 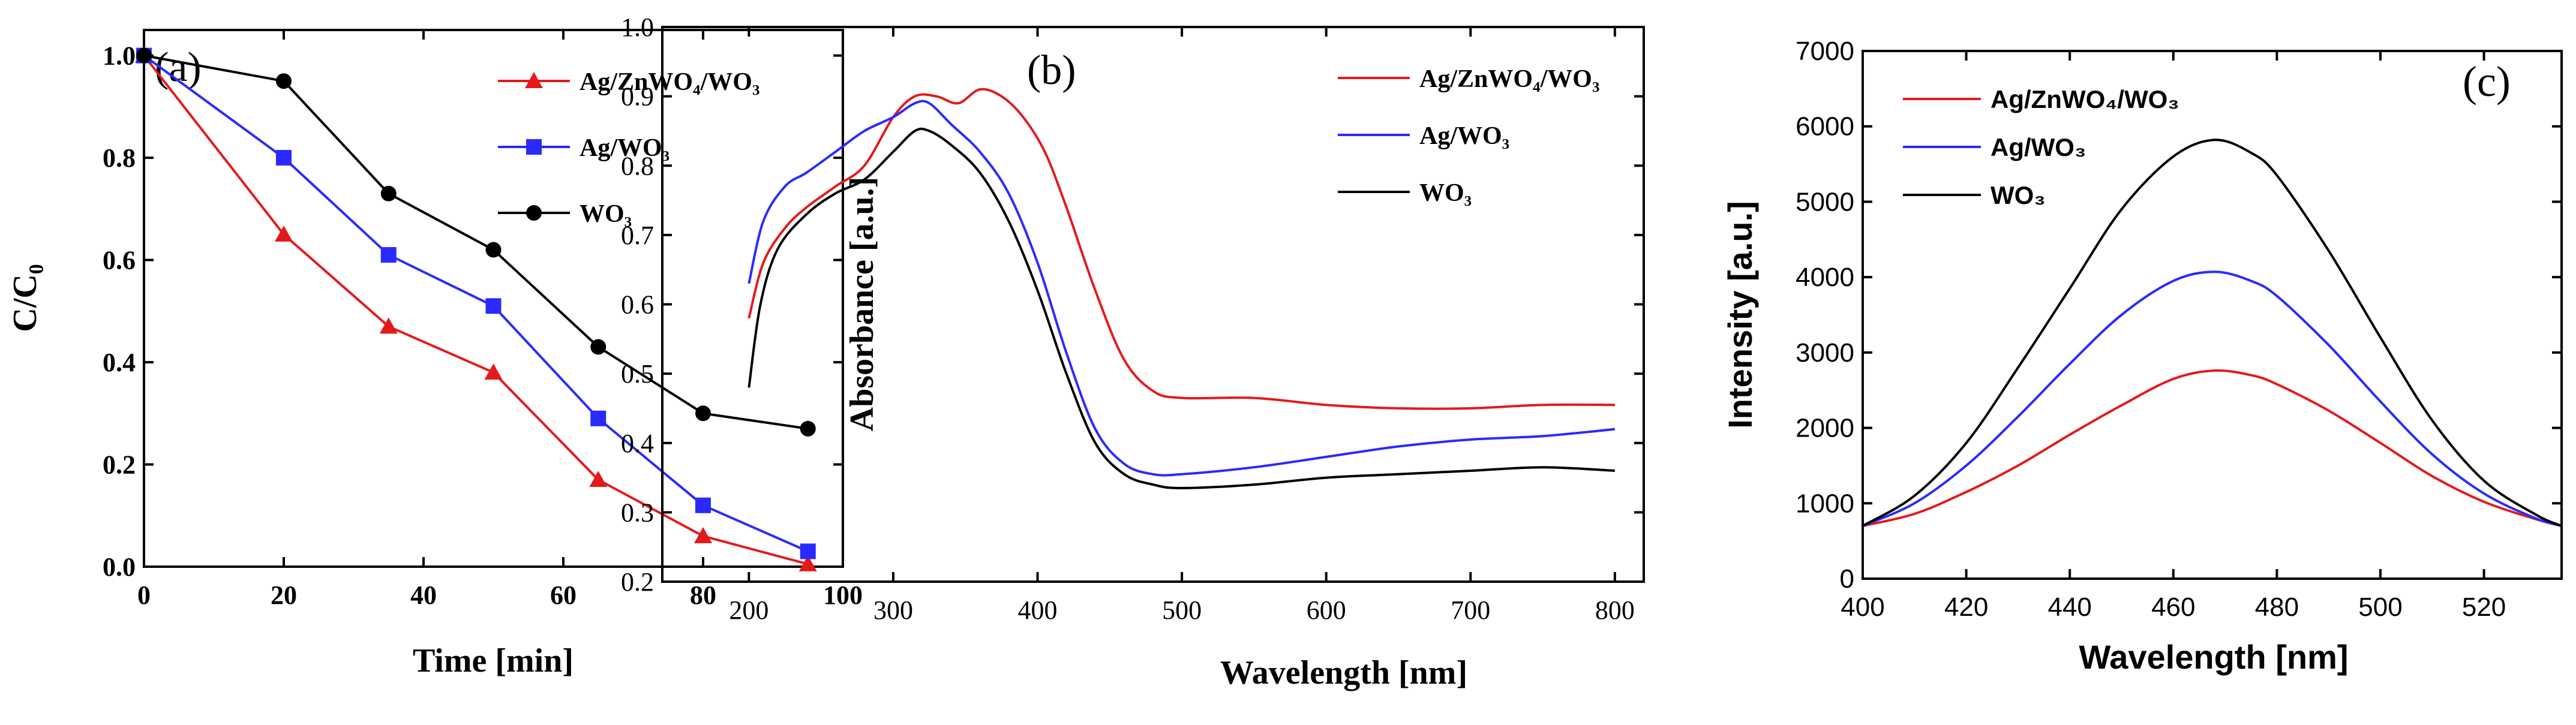 I want to click on x-axis-label: Time [min], so click(x=494, y=660).